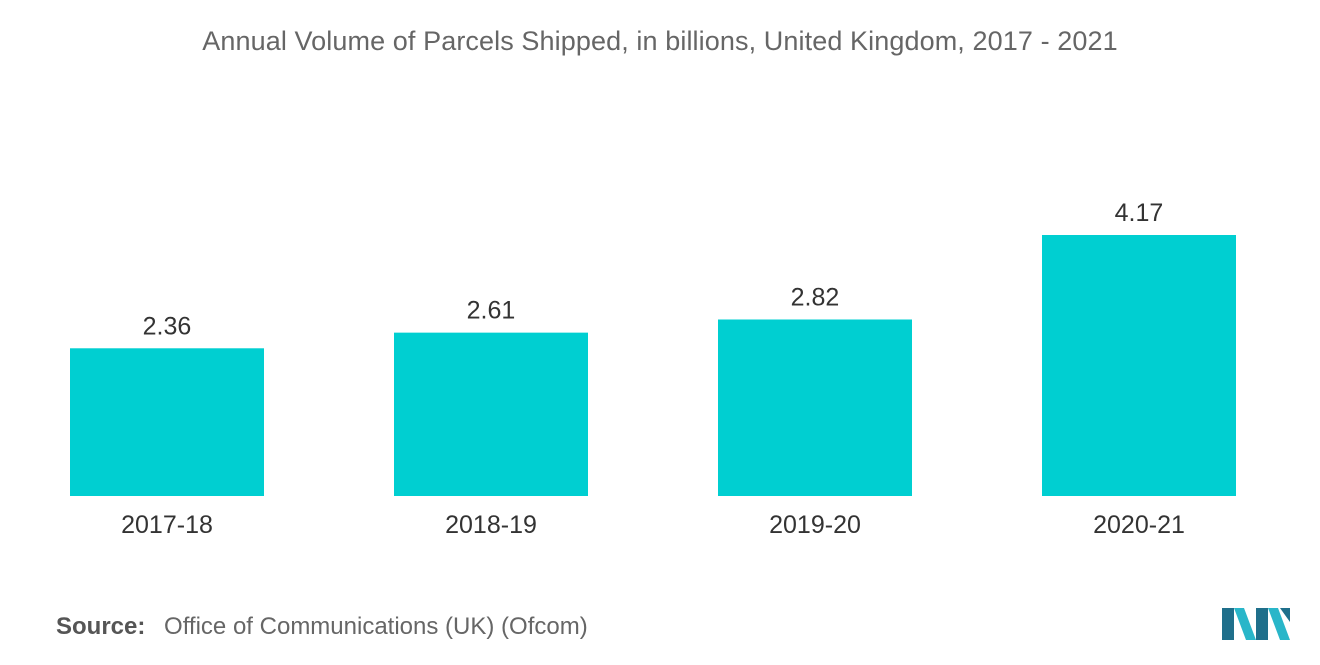 This screenshot has height=665, width=1320. Describe the element at coordinates (376, 626) in the screenshot. I see `source-text: Office of Communications (UK) (Ofcom)` at that location.